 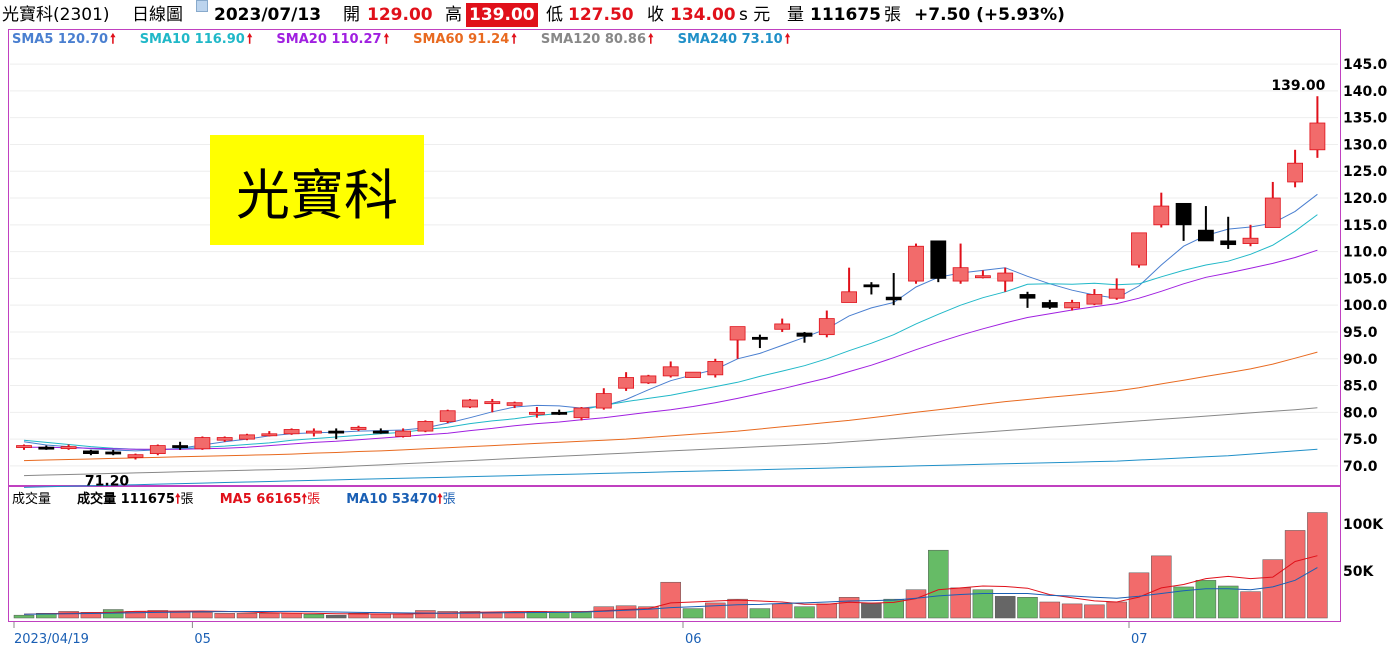 What do you see at coordinates (107, 481) in the screenshot?
I see `low-price-label: 71.20` at bounding box center [107, 481].